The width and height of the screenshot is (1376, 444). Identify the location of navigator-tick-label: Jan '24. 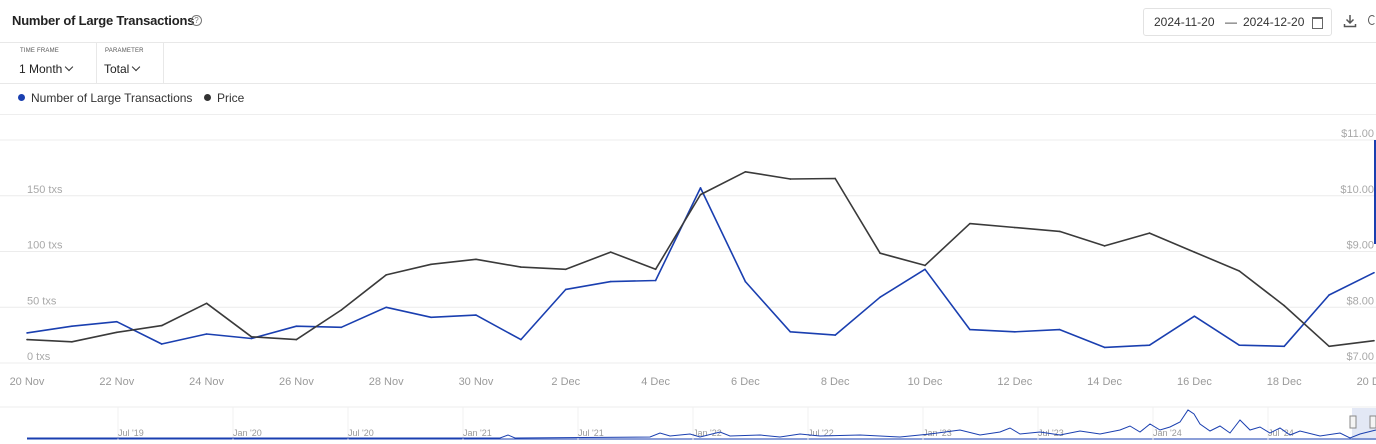
(1167, 433).